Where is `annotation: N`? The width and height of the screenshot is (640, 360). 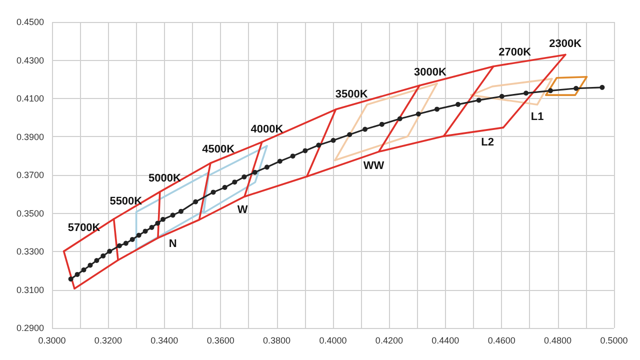 annotation: N is located at coordinates (172, 244).